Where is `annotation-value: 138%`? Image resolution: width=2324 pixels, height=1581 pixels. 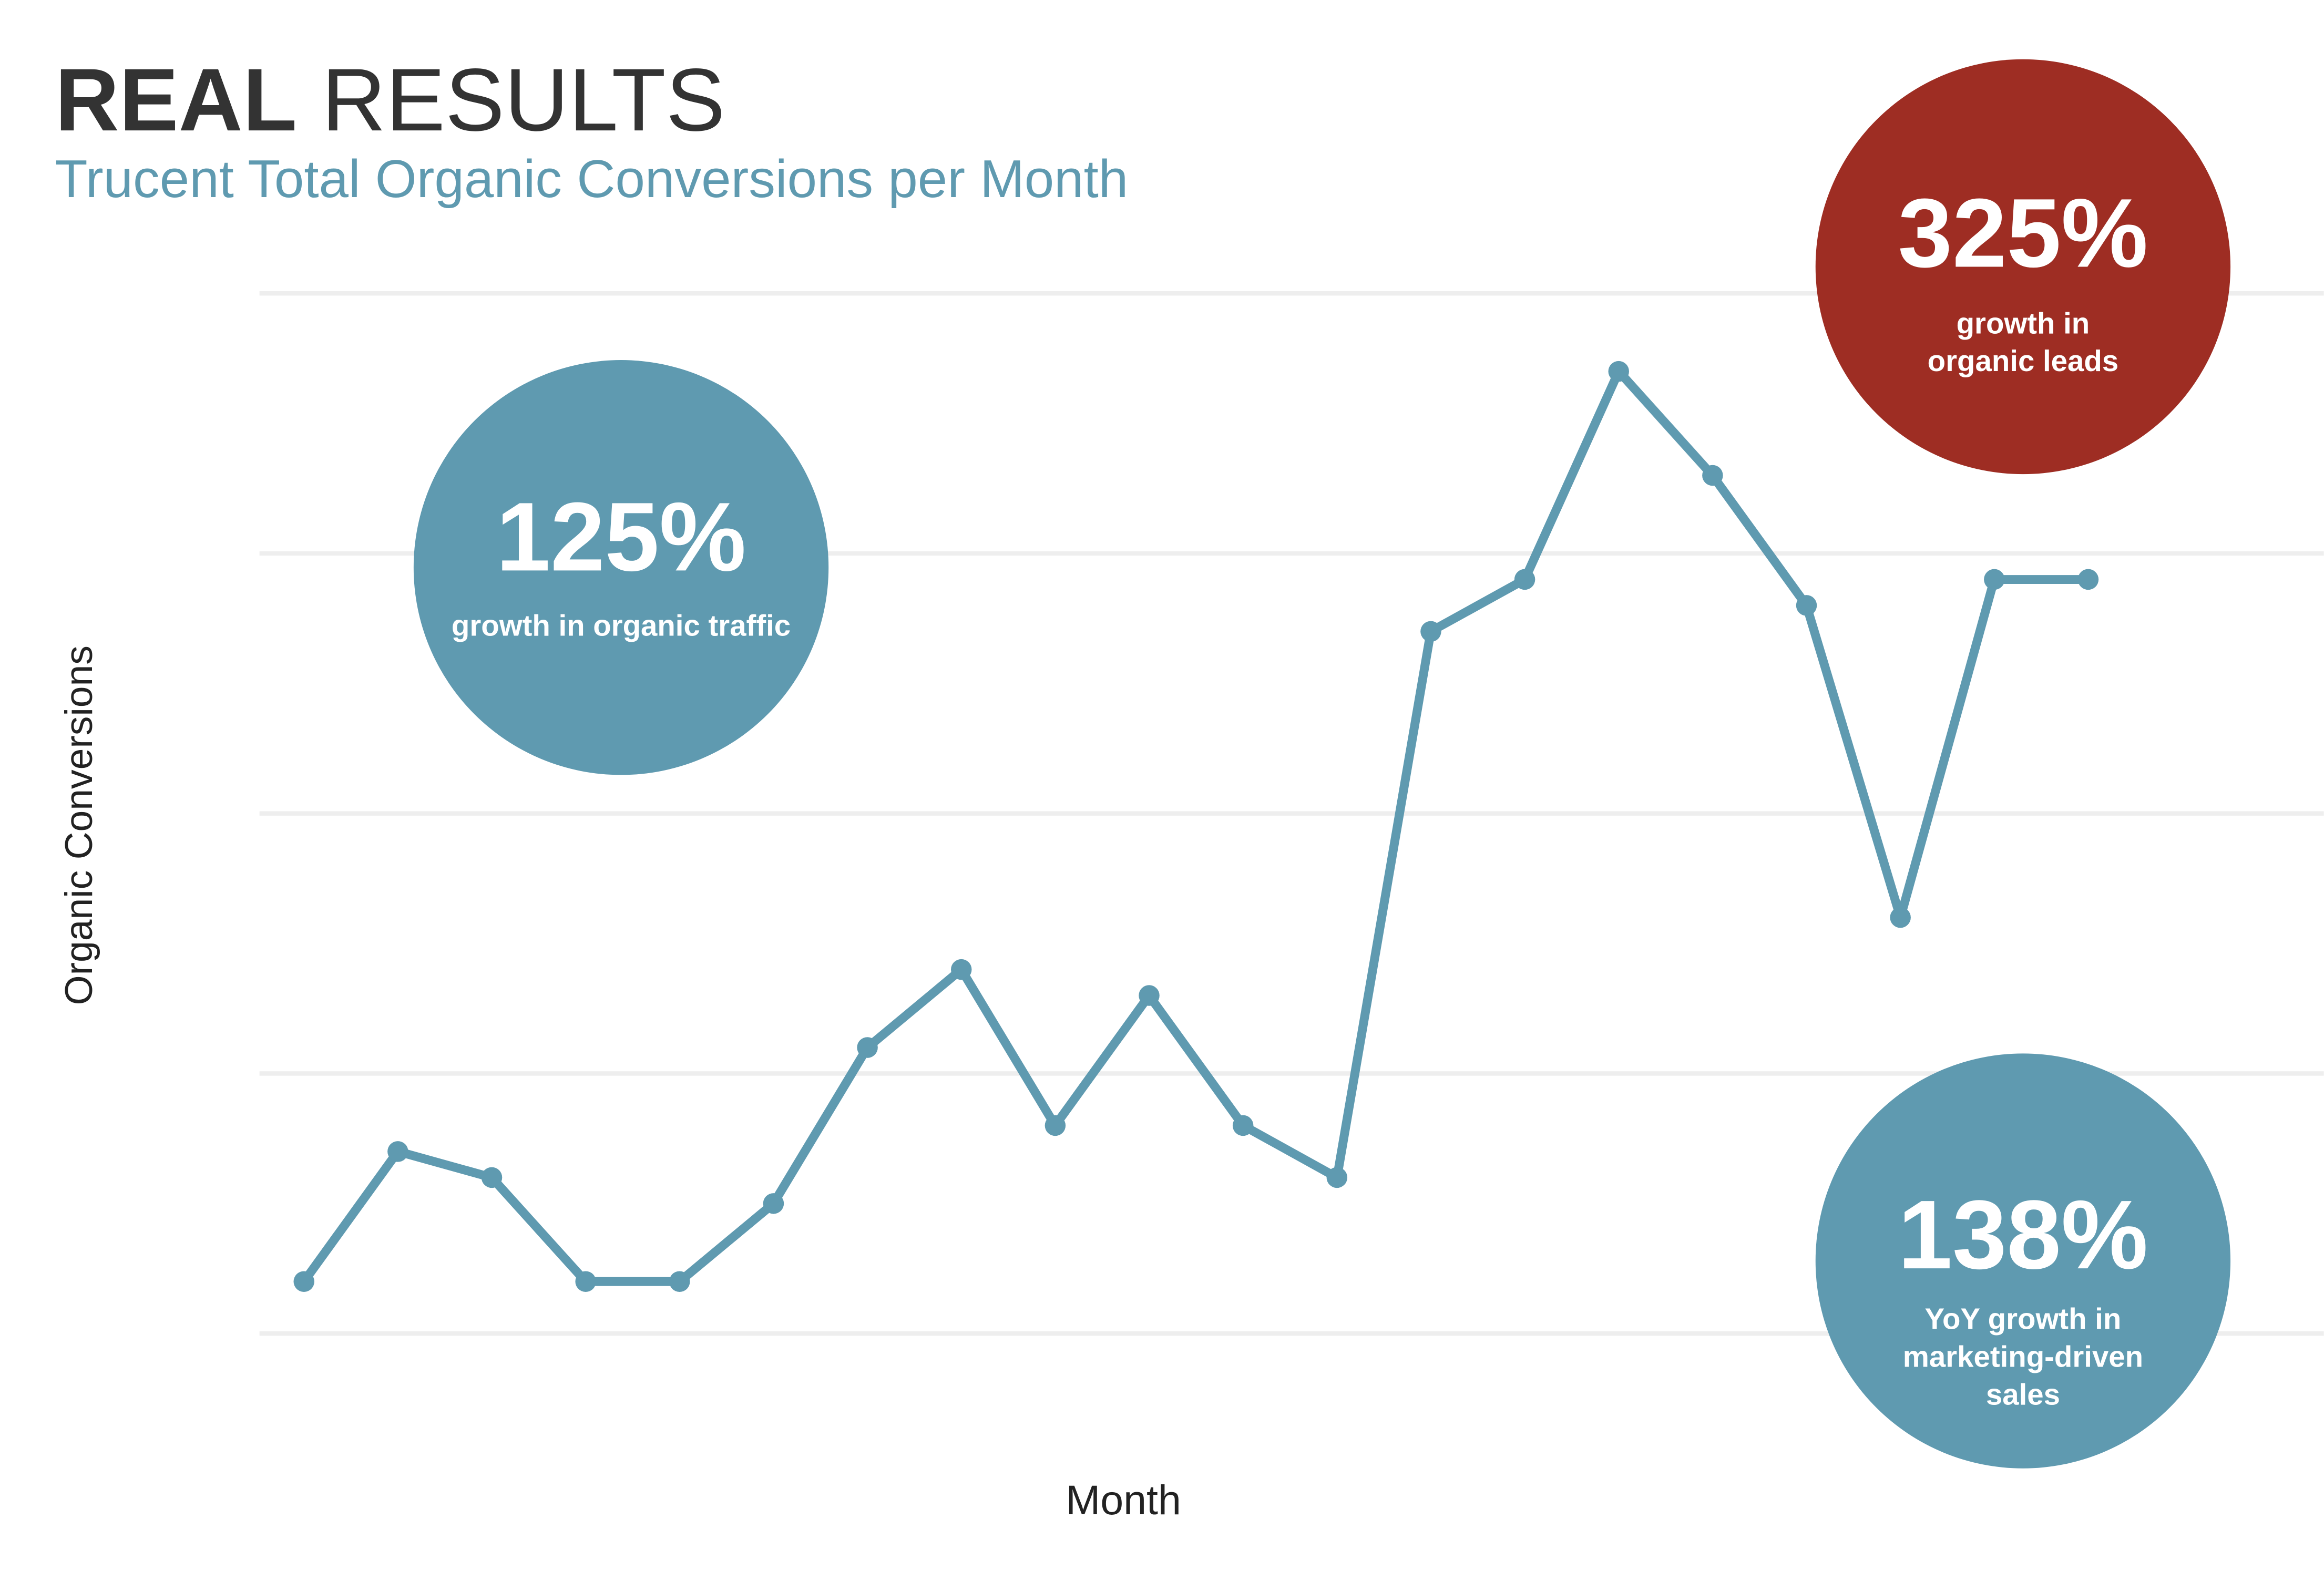 annotation-value: 138% is located at coordinates (2023, 1234).